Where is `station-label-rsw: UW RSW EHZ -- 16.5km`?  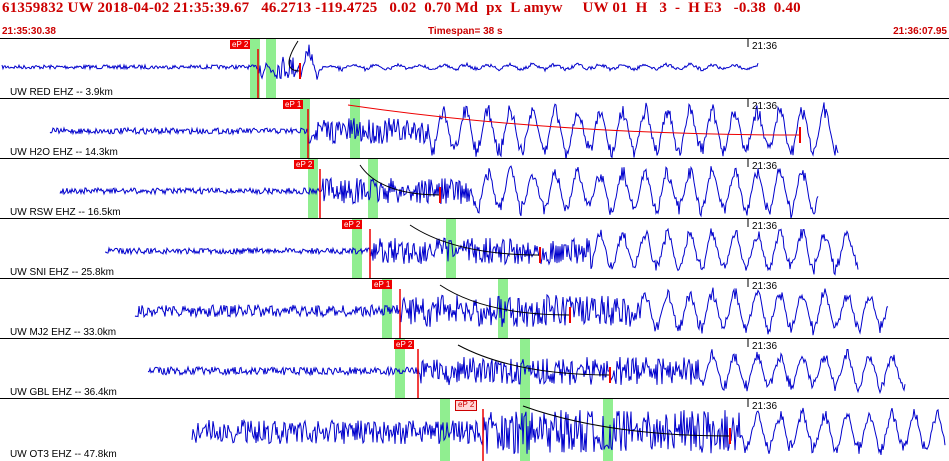
station-label-rsw: UW RSW EHZ -- 16.5km is located at coordinates (65, 212).